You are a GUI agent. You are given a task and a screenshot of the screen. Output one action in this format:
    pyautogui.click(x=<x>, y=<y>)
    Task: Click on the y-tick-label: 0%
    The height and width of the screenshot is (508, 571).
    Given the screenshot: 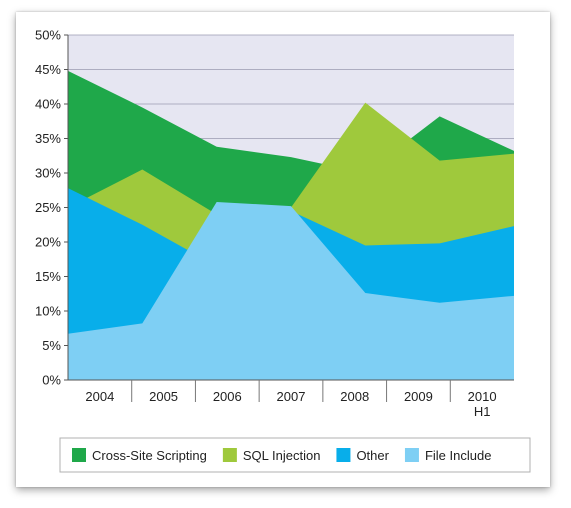 What is the action you would take?
    pyautogui.click(x=51, y=380)
    